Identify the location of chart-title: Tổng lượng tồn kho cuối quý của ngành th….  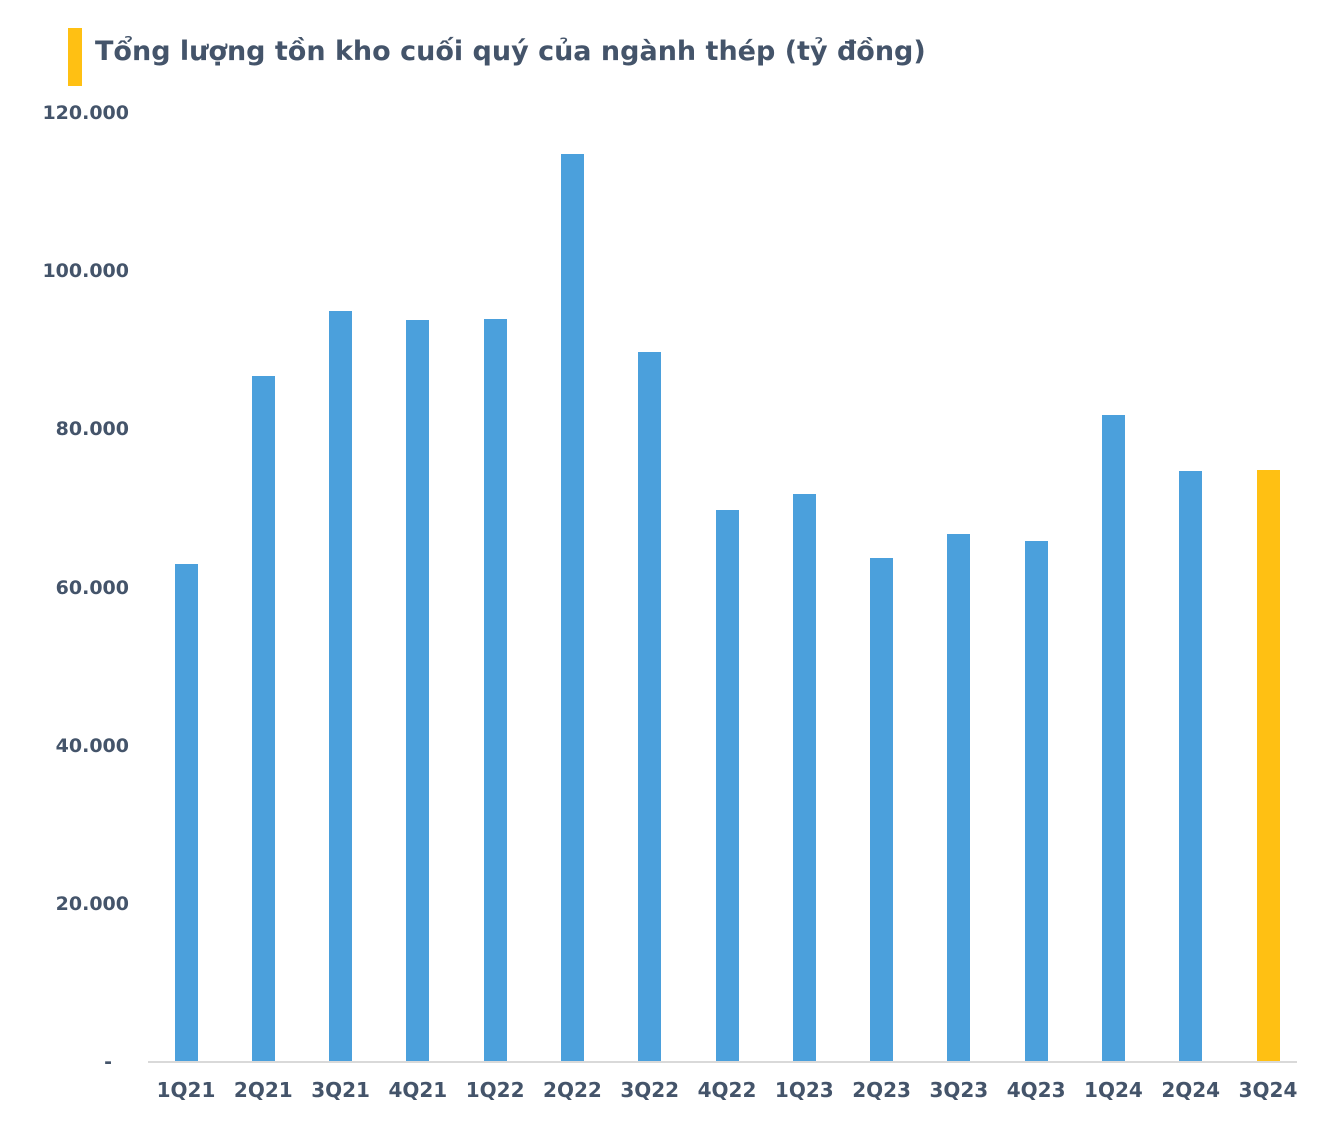
(510, 51).